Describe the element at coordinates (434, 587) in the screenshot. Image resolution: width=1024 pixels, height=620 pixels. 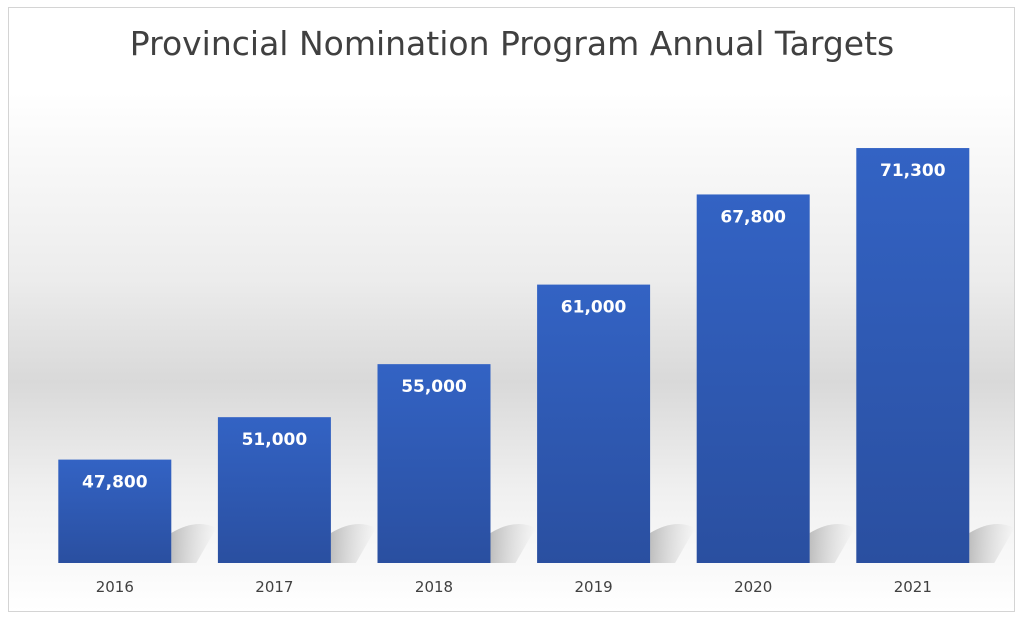
I see `x-tick-label: 2018` at that location.